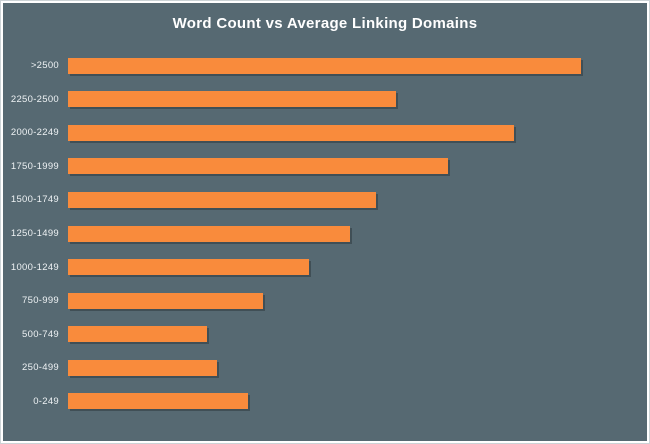 Image resolution: width=650 pixels, height=444 pixels. I want to click on chart-row: 1250-1499, so click(325, 234).